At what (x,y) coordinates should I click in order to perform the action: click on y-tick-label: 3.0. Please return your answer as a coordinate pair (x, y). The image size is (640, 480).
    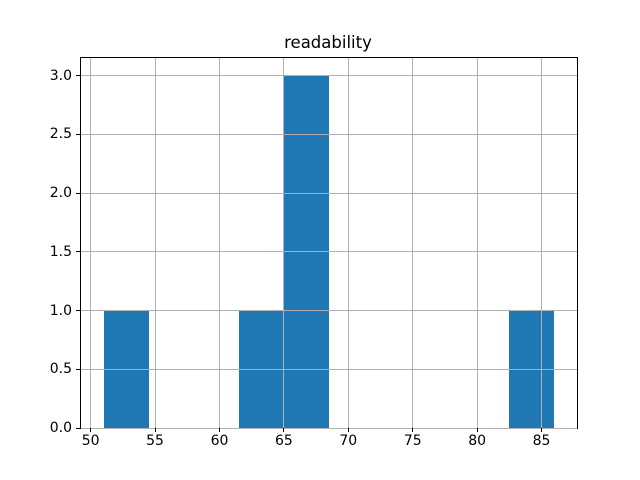
    Looking at the image, I should click on (60, 75).